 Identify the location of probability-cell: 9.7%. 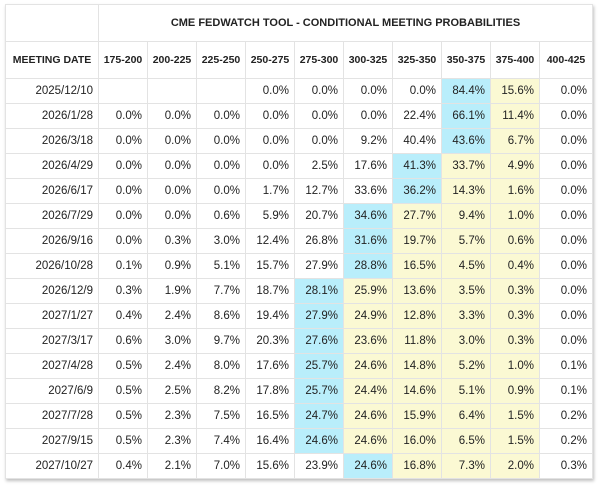
(221, 341).